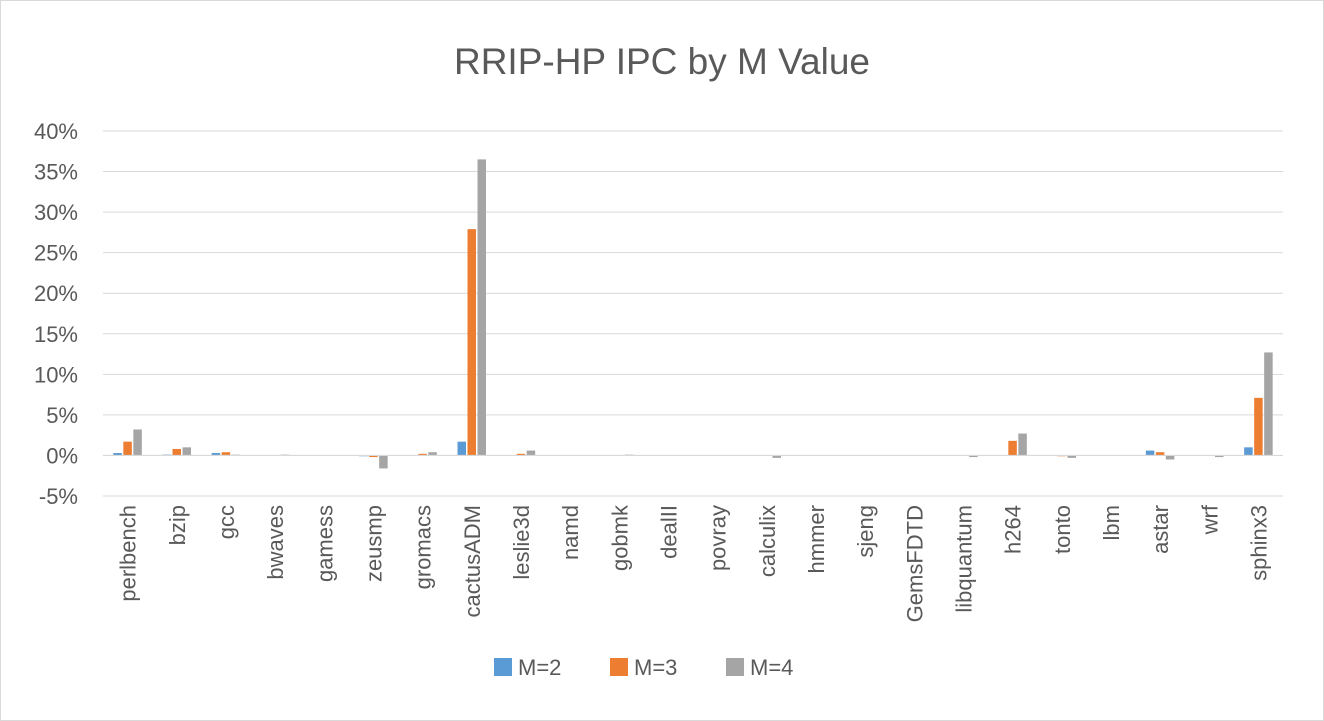 The height and width of the screenshot is (721, 1324). Describe the element at coordinates (56, 212) in the screenshot. I see `y-tick-label: 30%` at that location.